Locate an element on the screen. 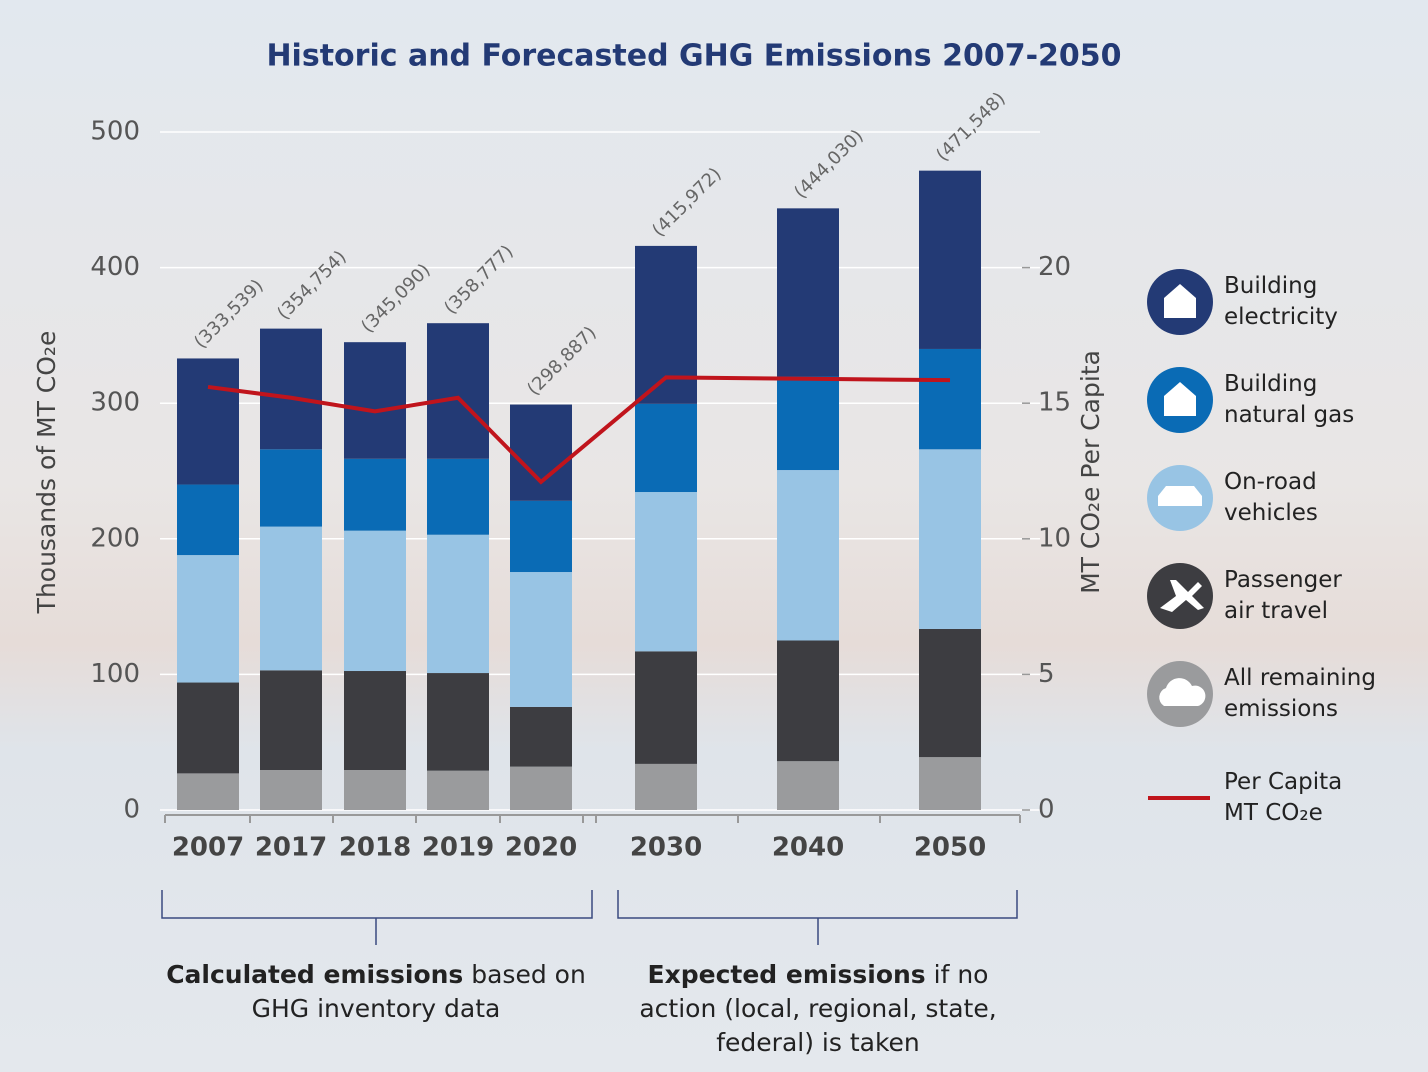  legend-label: Building electricity is located at coordinates (1281, 301).